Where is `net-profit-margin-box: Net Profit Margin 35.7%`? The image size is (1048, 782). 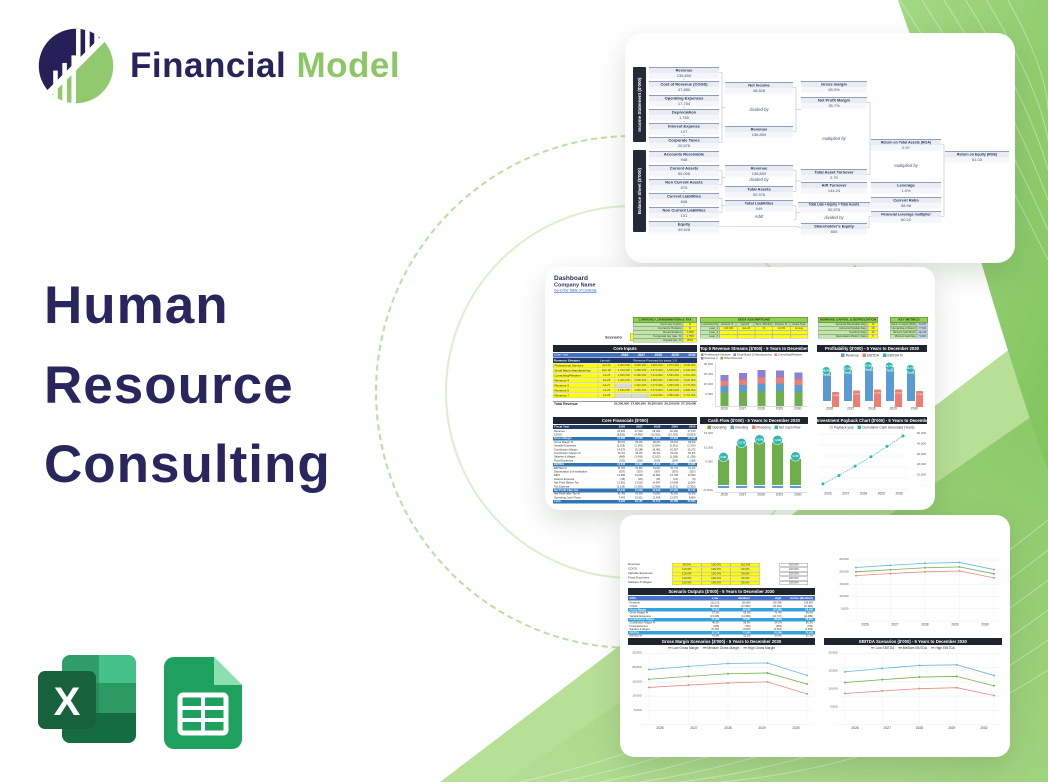
net-profit-margin-box: Net Profit Margin 35.7% is located at coordinates (834, 103).